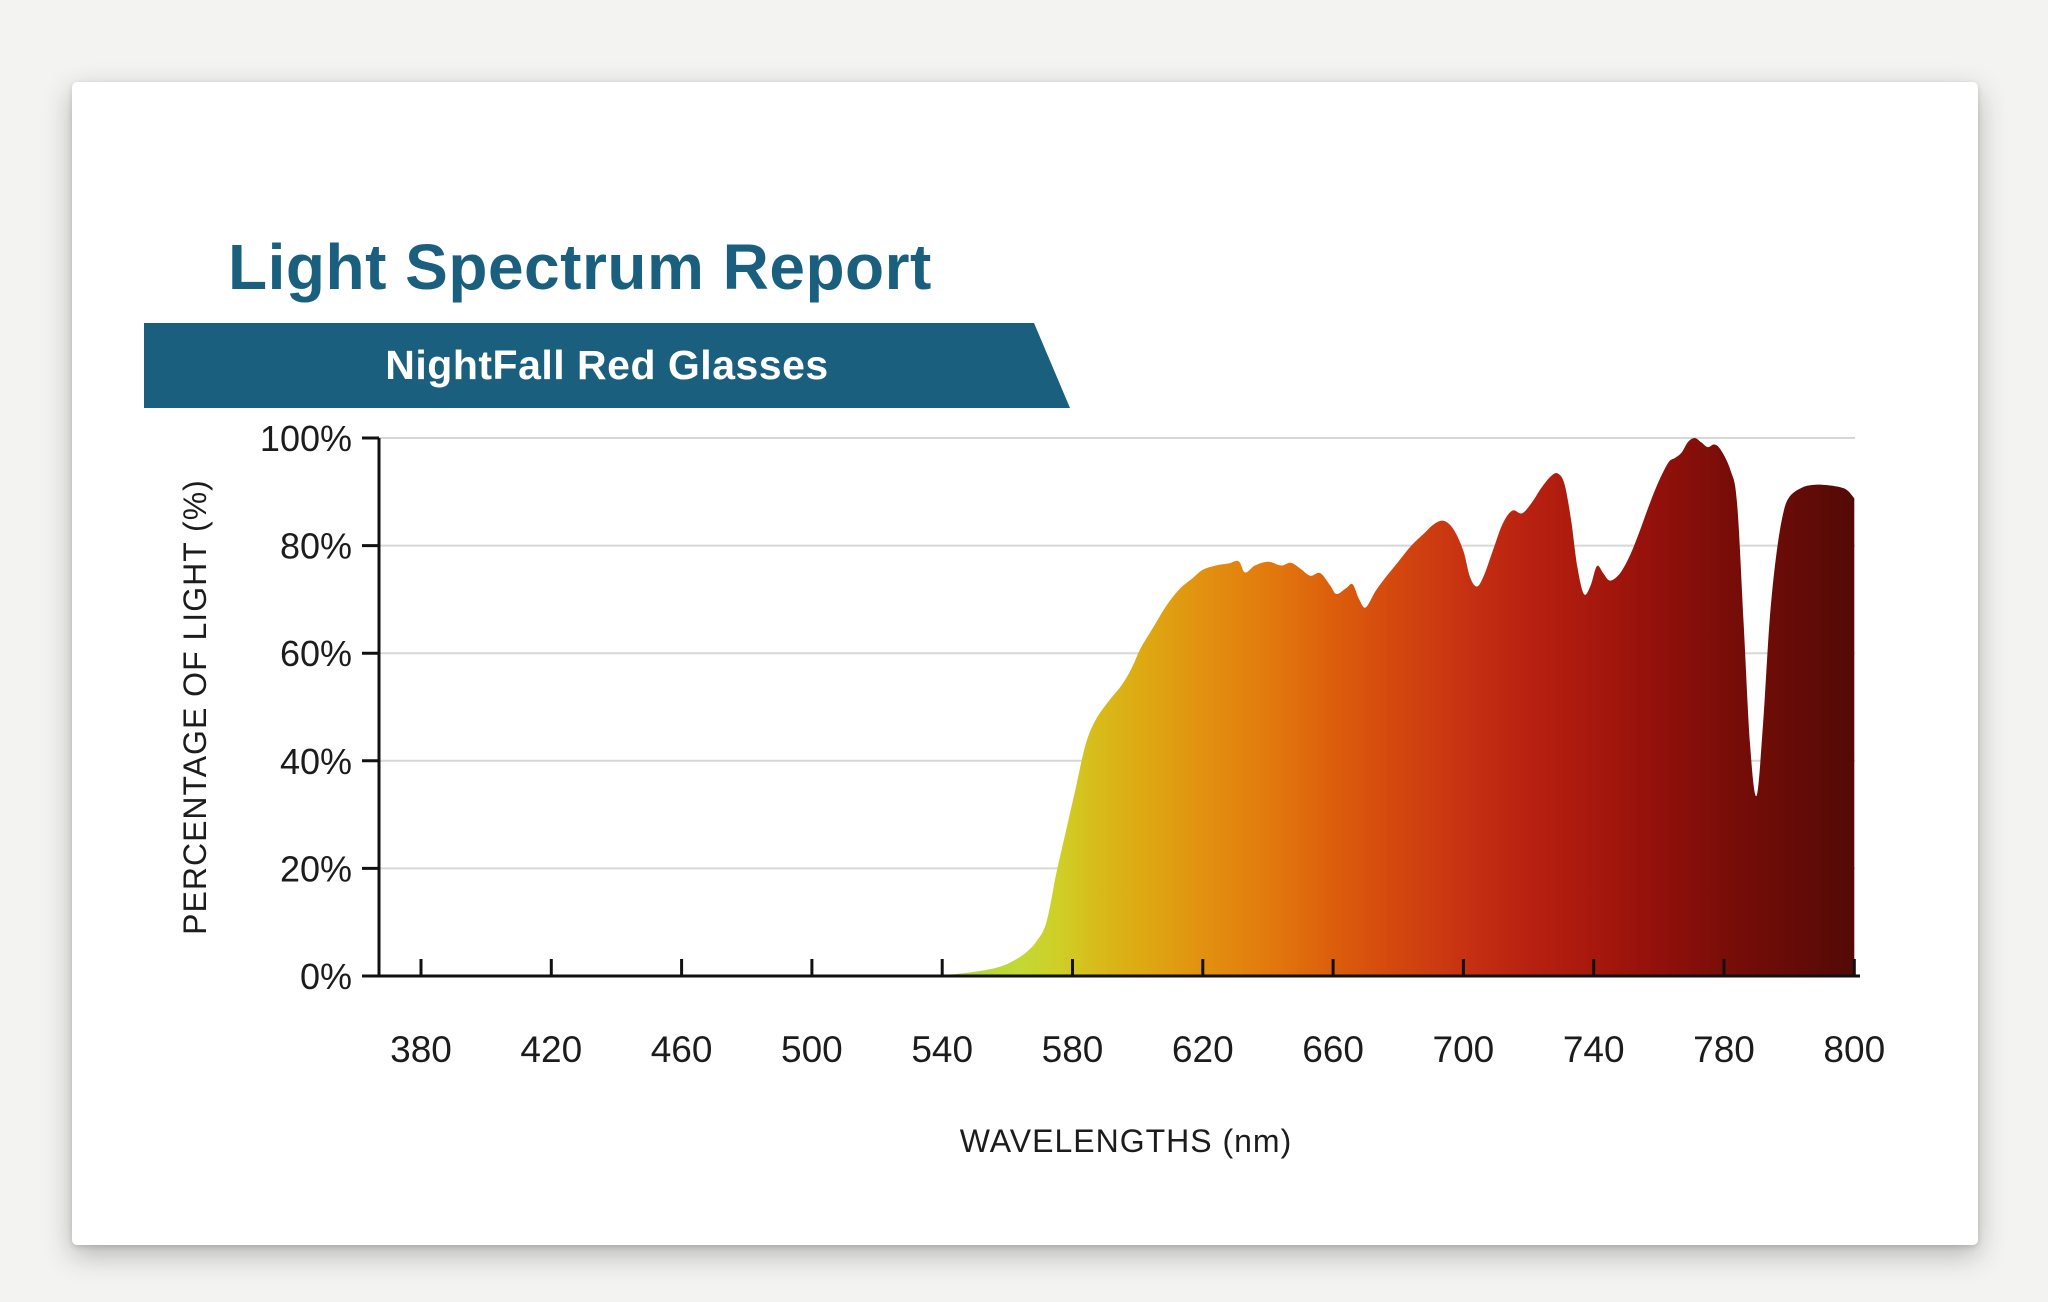 The height and width of the screenshot is (1302, 2048). What do you see at coordinates (1073, 1049) in the screenshot?
I see `x-tick-label-580: 580` at bounding box center [1073, 1049].